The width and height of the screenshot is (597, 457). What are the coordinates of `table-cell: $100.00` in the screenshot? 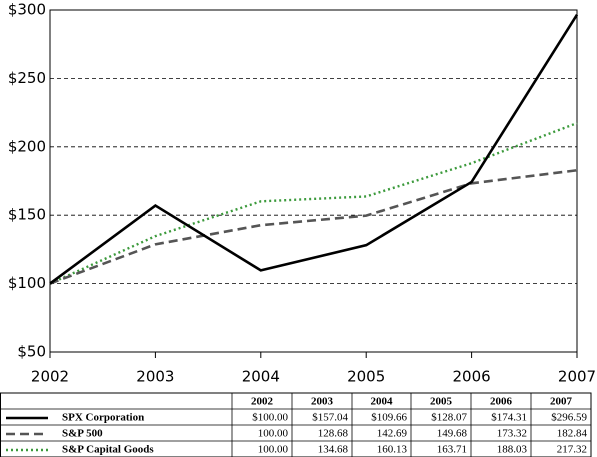 It's located at (270, 418).